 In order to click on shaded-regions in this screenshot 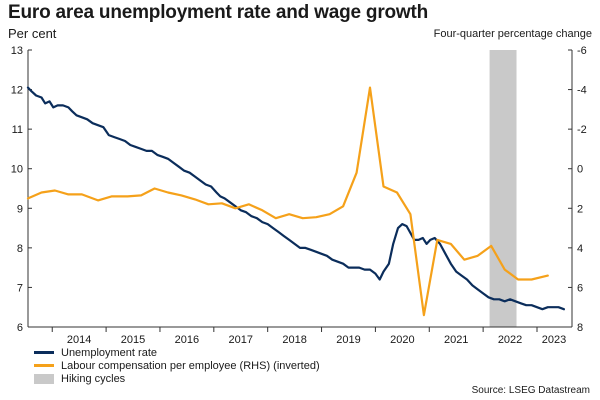, I will do `click(503, 188)`.